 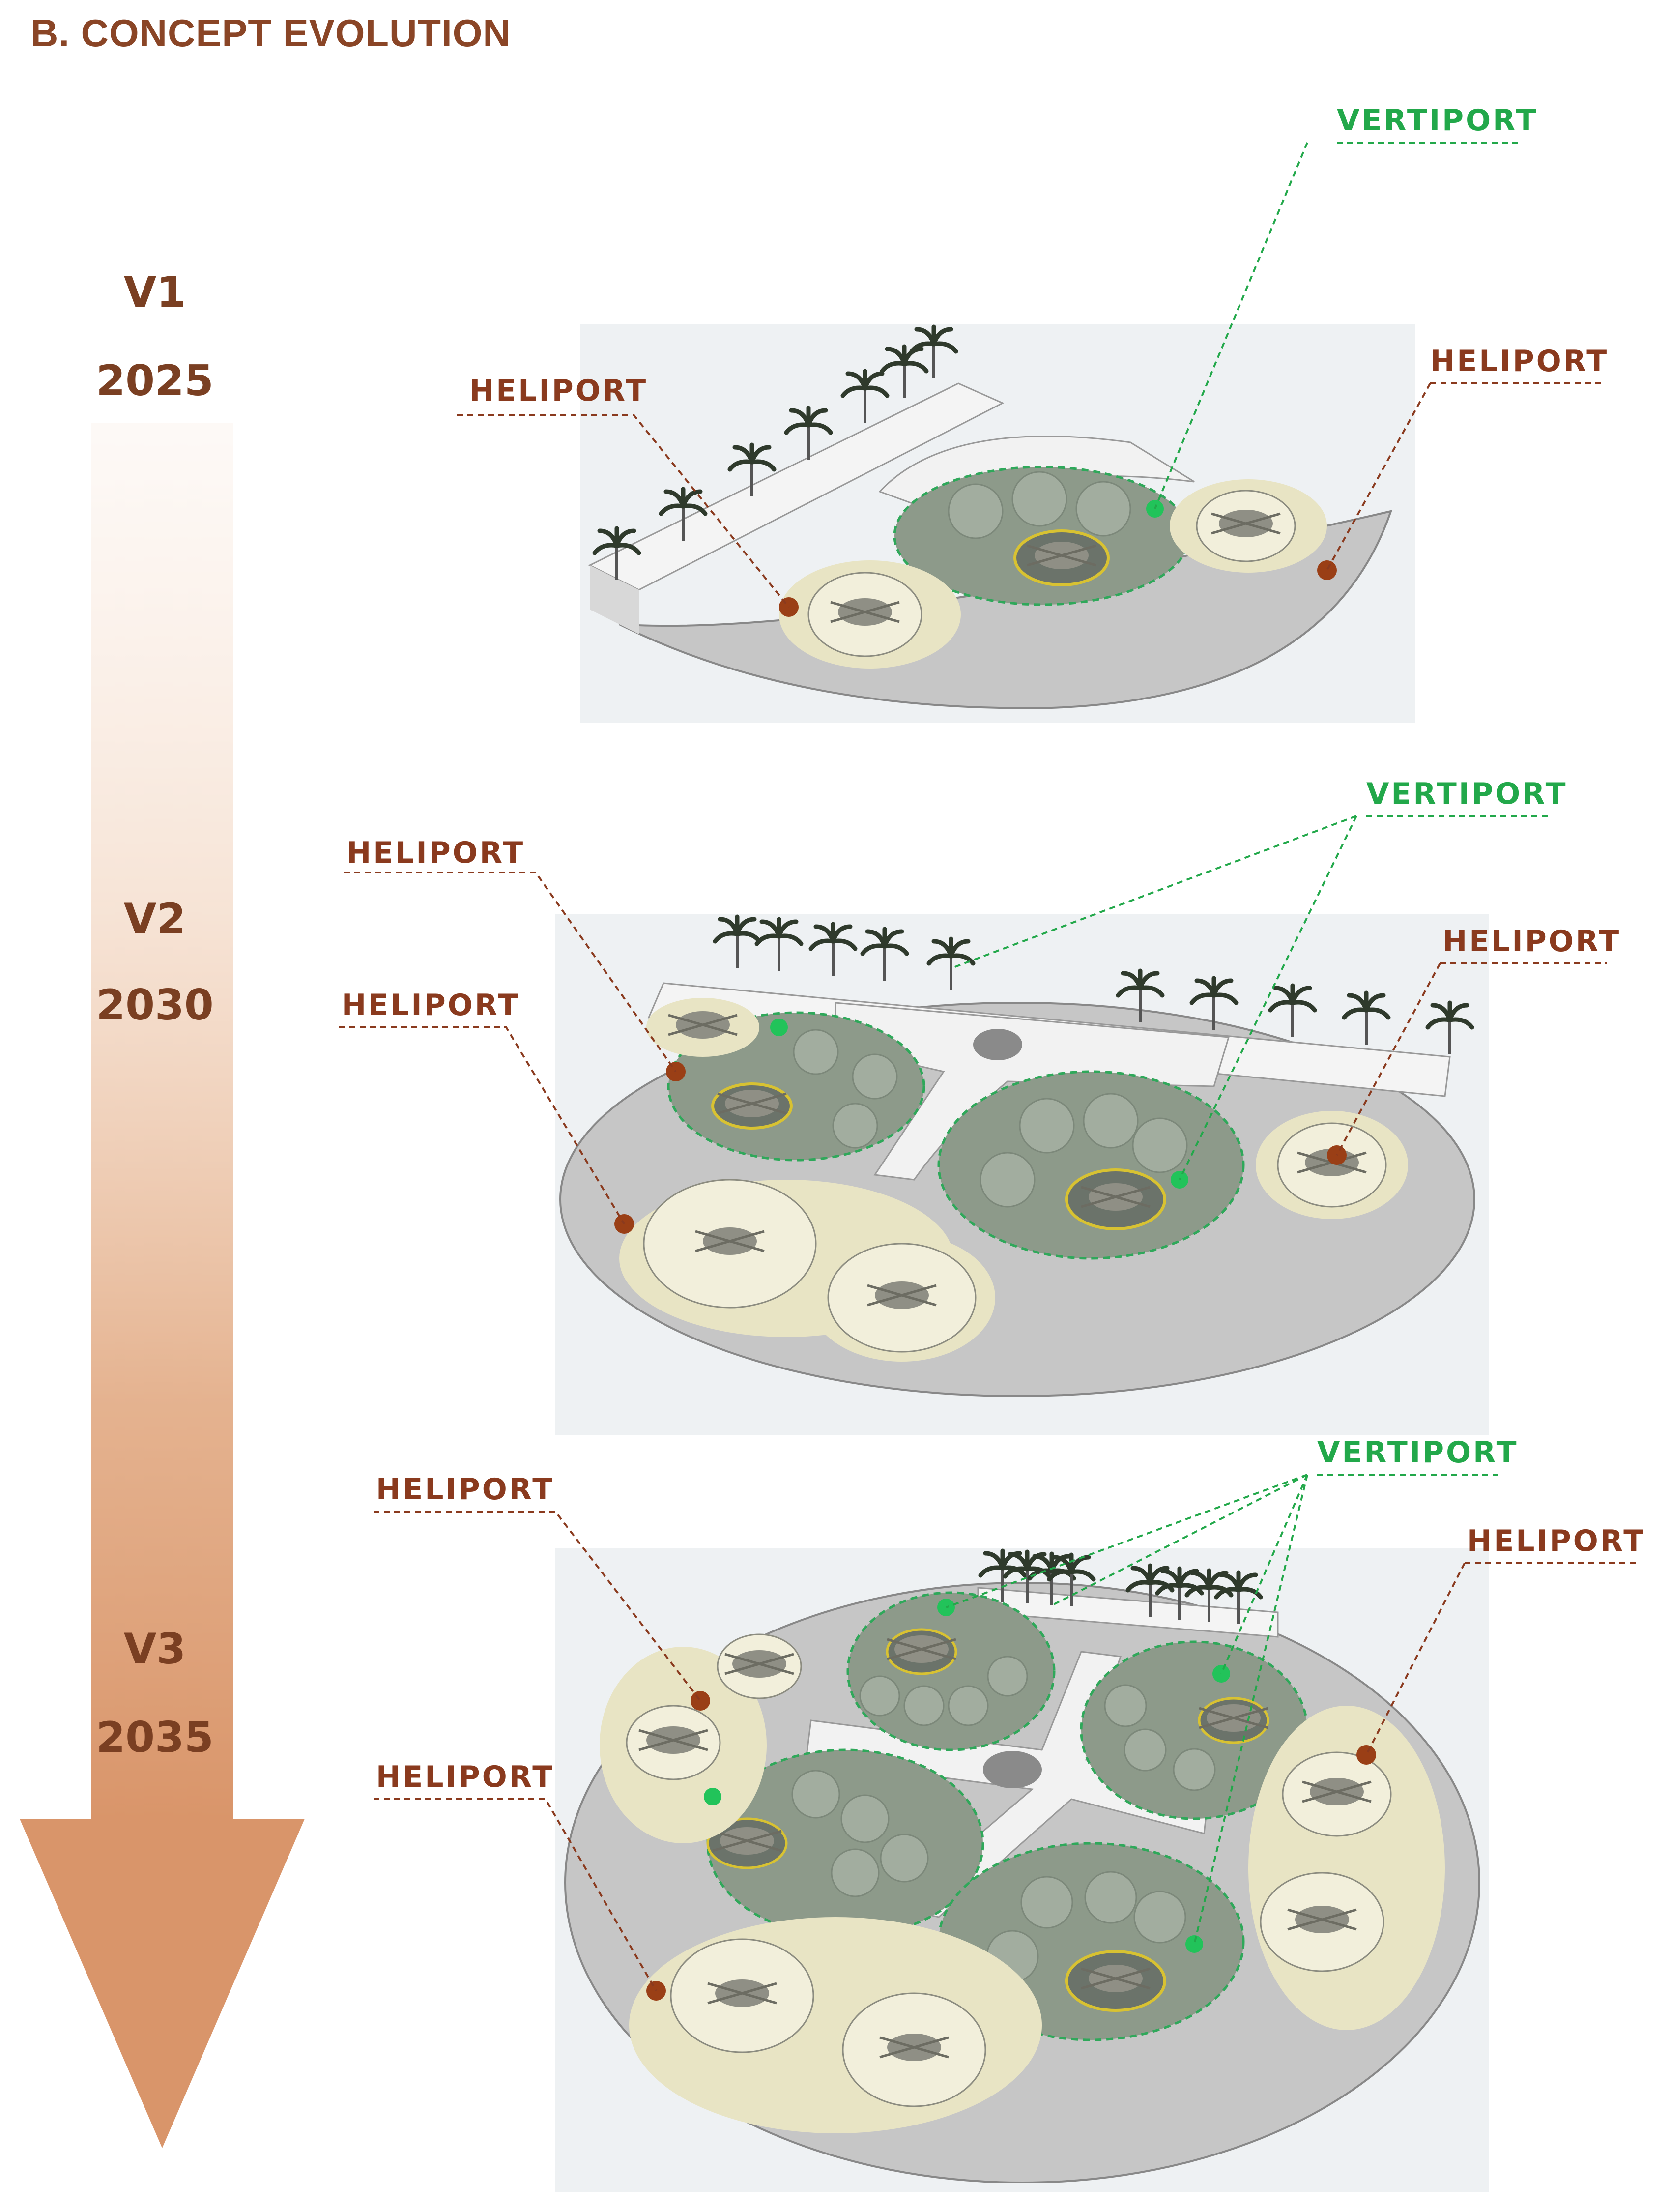 I want to click on stage-v1-version: V1, so click(x=154, y=292).